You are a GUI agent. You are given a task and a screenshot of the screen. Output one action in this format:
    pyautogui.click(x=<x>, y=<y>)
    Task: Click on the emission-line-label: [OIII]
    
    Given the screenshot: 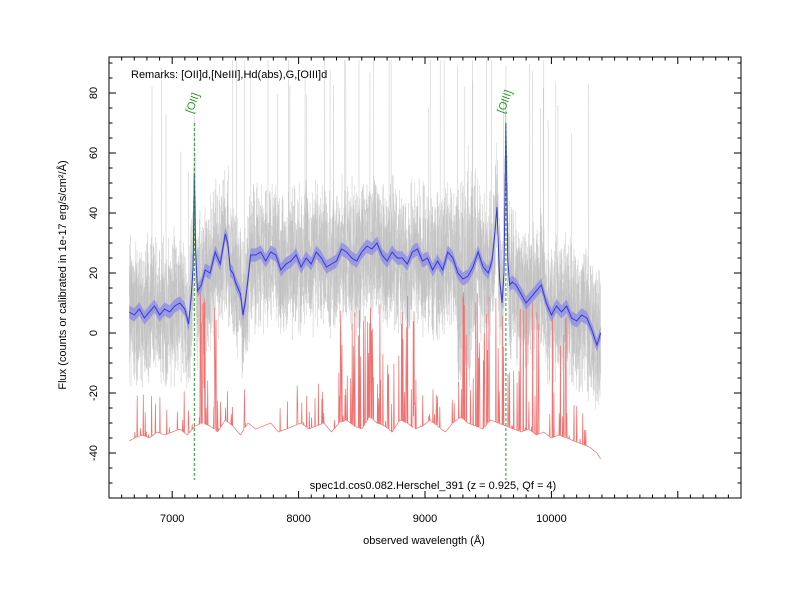 What is the action you would take?
    pyautogui.click(x=504, y=102)
    